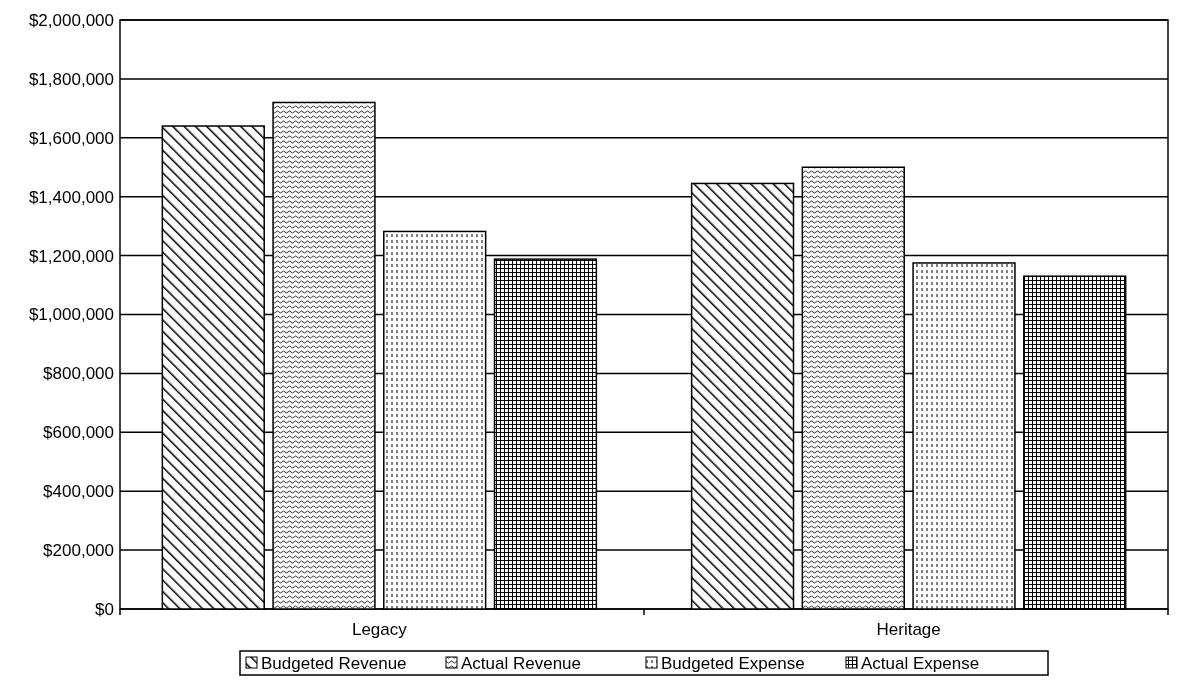 The image size is (1178, 693). I want to click on y-tick-label: $400,000, so click(78, 492).